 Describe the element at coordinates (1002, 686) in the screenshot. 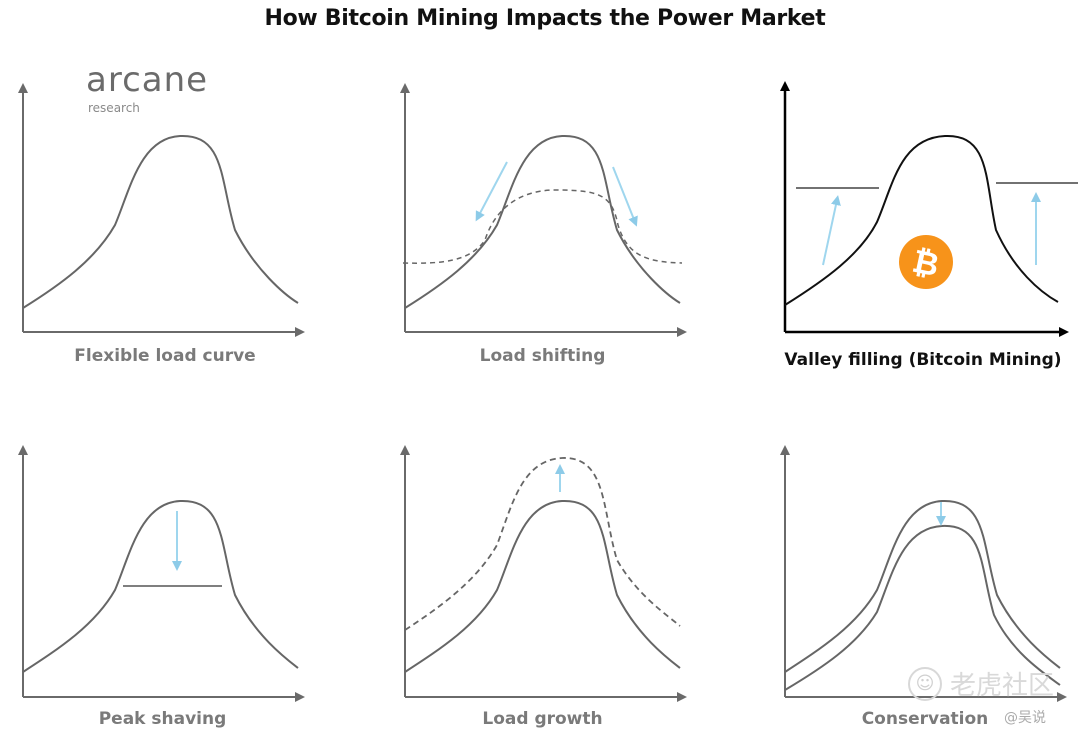

I see `watermark-text: 老虎社区` at that location.